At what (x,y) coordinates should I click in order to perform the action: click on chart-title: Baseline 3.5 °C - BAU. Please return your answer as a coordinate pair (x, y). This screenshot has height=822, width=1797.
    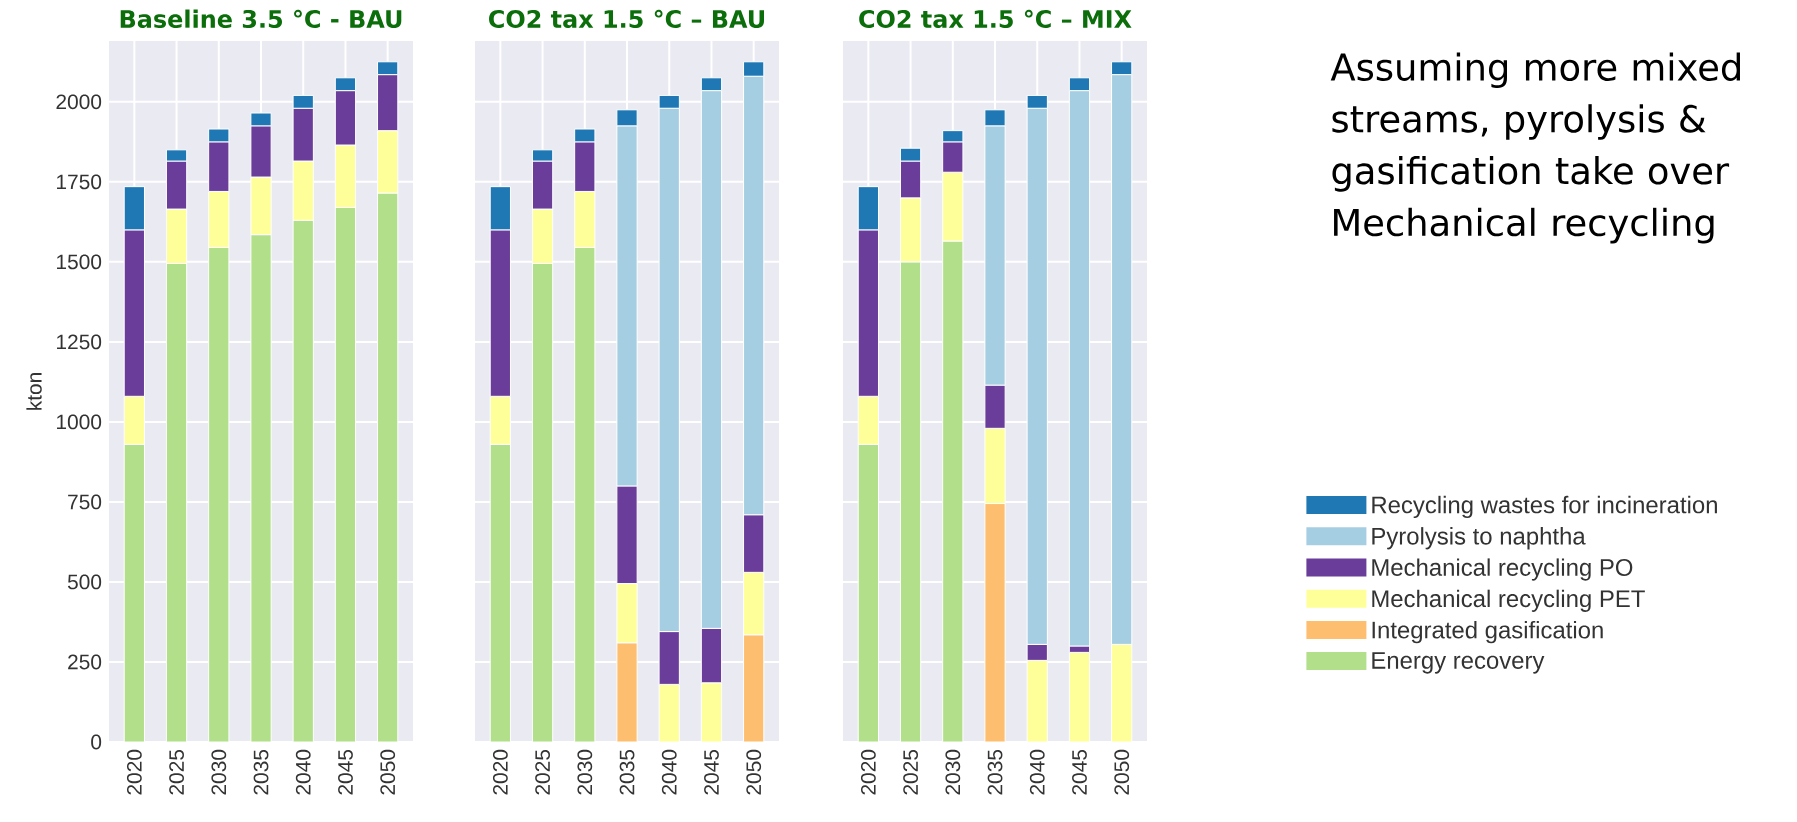
    Looking at the image, I should click on (261, 19).